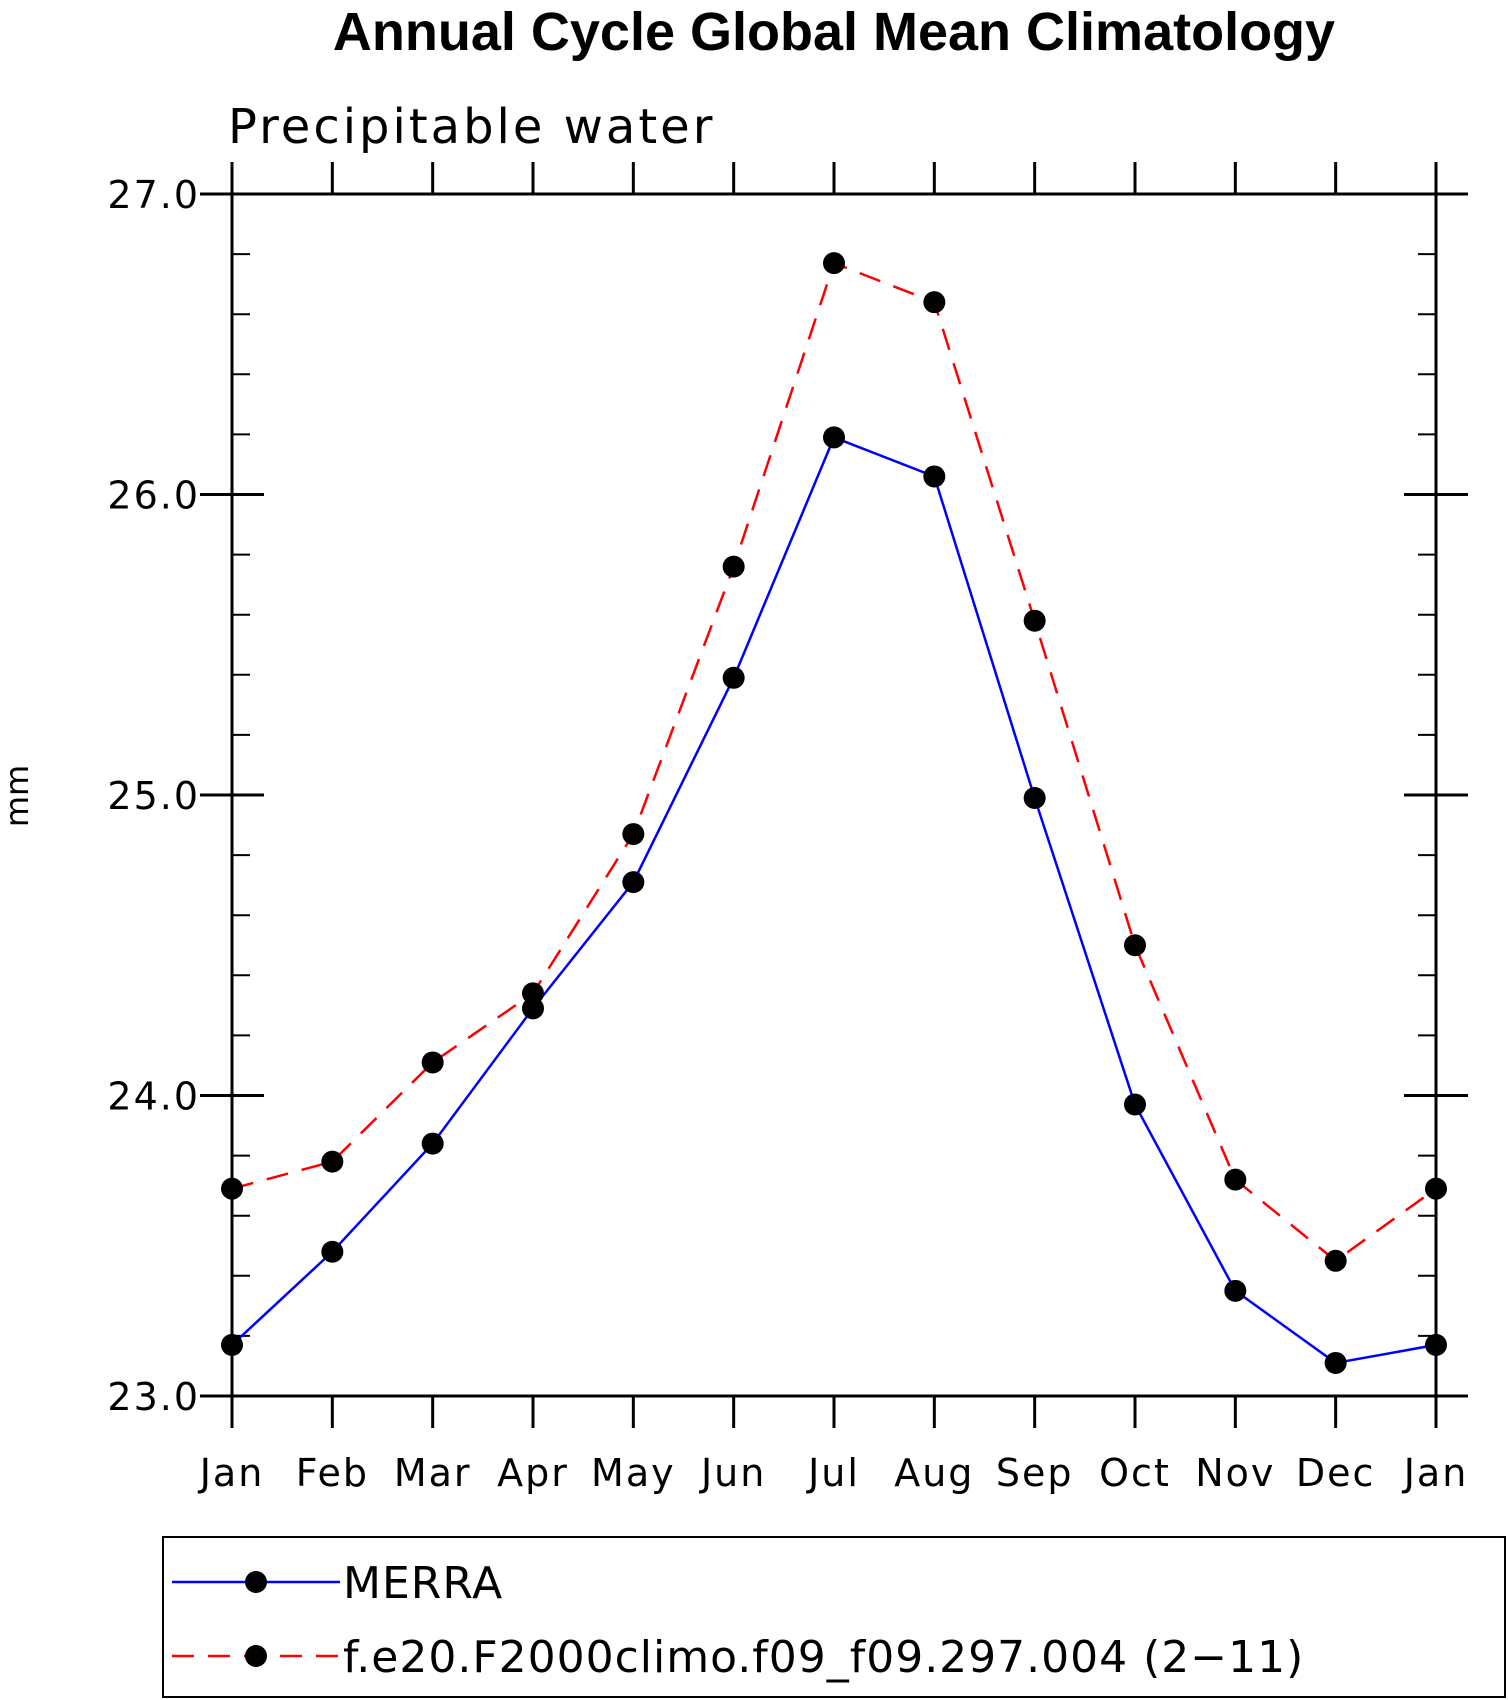  What do you see at coordinates (153, 195) in the screenshot?
I see `y-tick-label: 27.0` at bounding box center [153, 195].